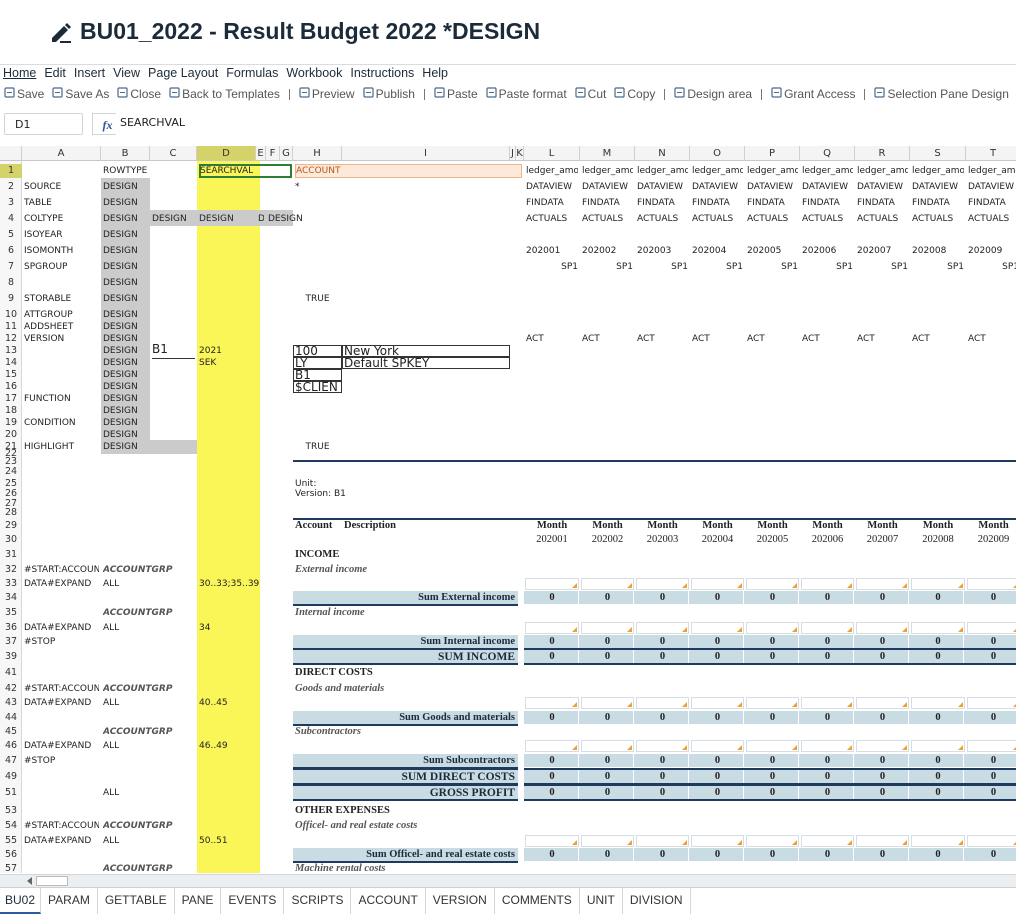 The image size is (1016, 914). I want to click on column-header: J, so click(513, 153).